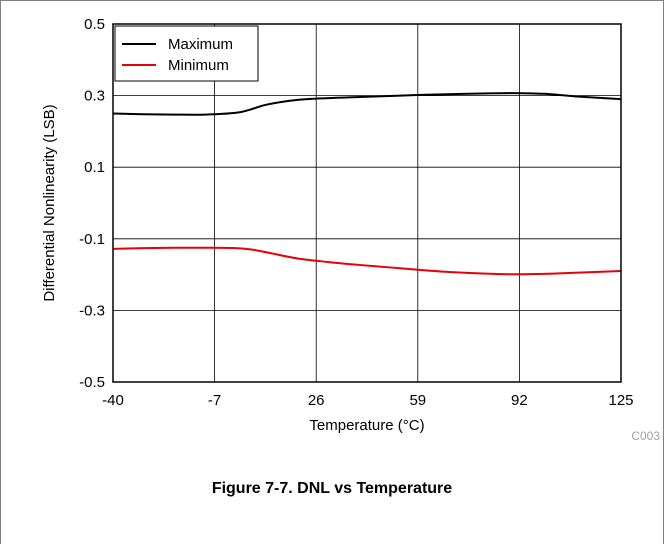 This screenshot has height=544, width=666. Describe the element at coordinates (198, 65) in the screenshot. I see `legend-label-minimum: Minimum` at that location.